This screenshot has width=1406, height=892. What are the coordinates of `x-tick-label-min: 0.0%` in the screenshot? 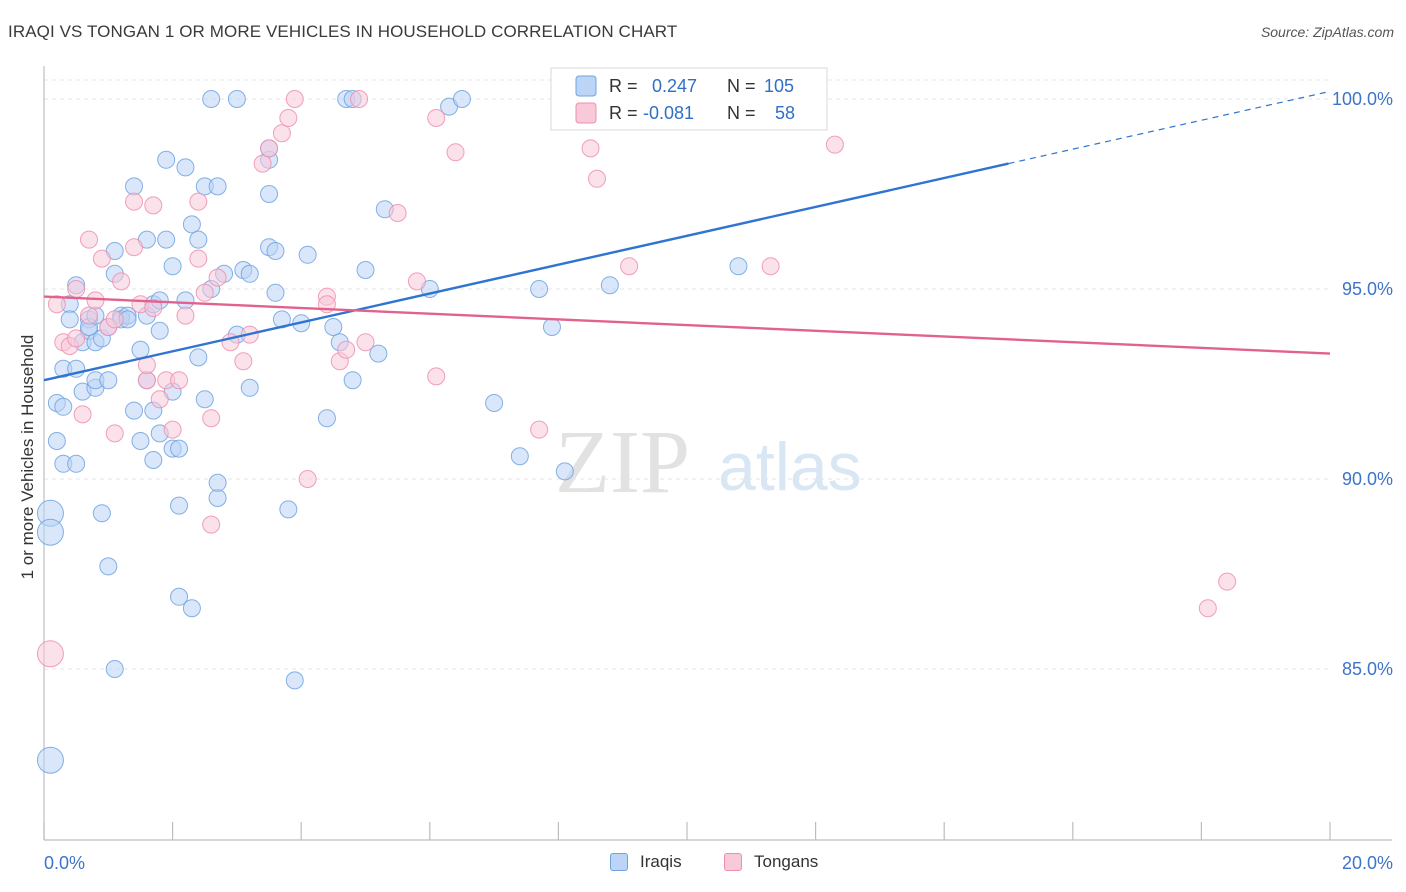 It's located at (64, 863).